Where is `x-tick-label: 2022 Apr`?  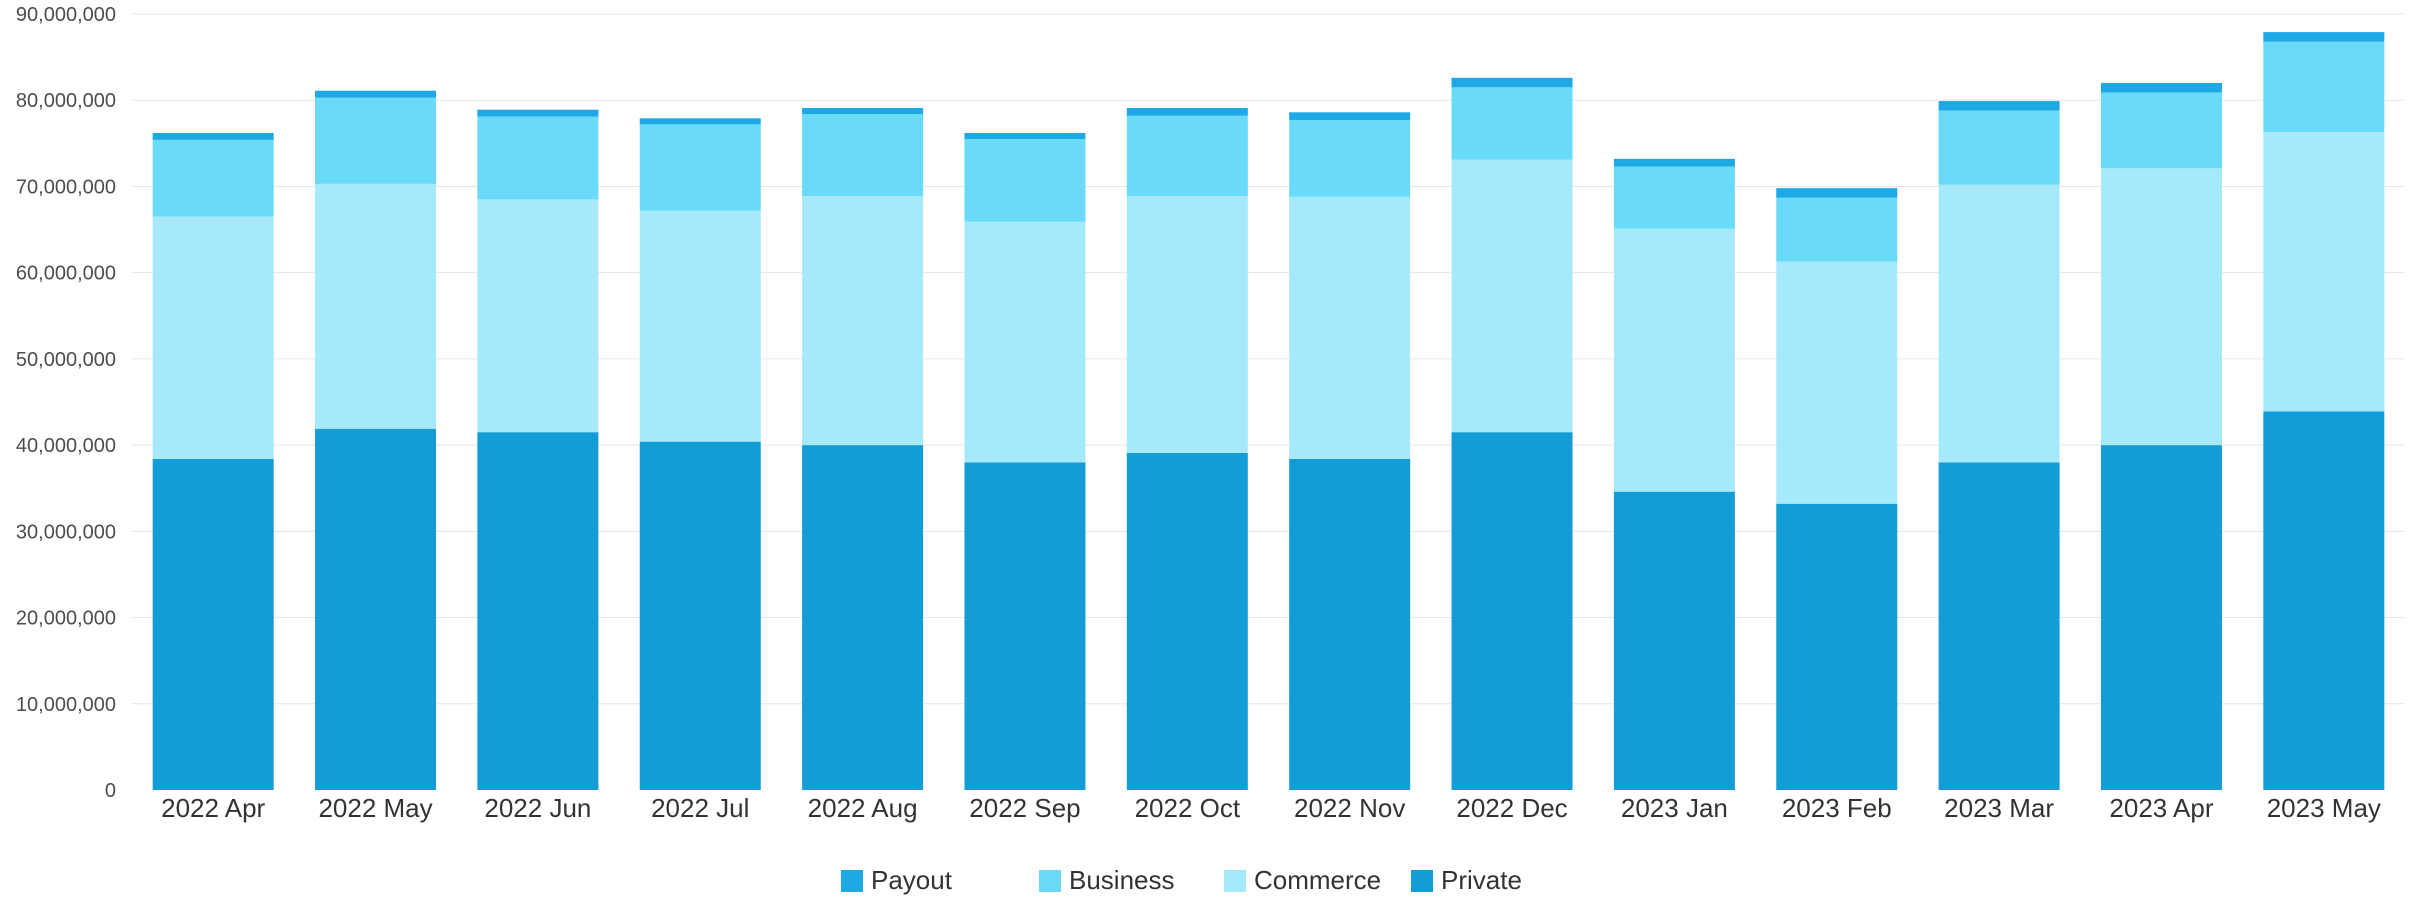 x-tick-label: 2022 Apr is located at coordinates (213, 808).